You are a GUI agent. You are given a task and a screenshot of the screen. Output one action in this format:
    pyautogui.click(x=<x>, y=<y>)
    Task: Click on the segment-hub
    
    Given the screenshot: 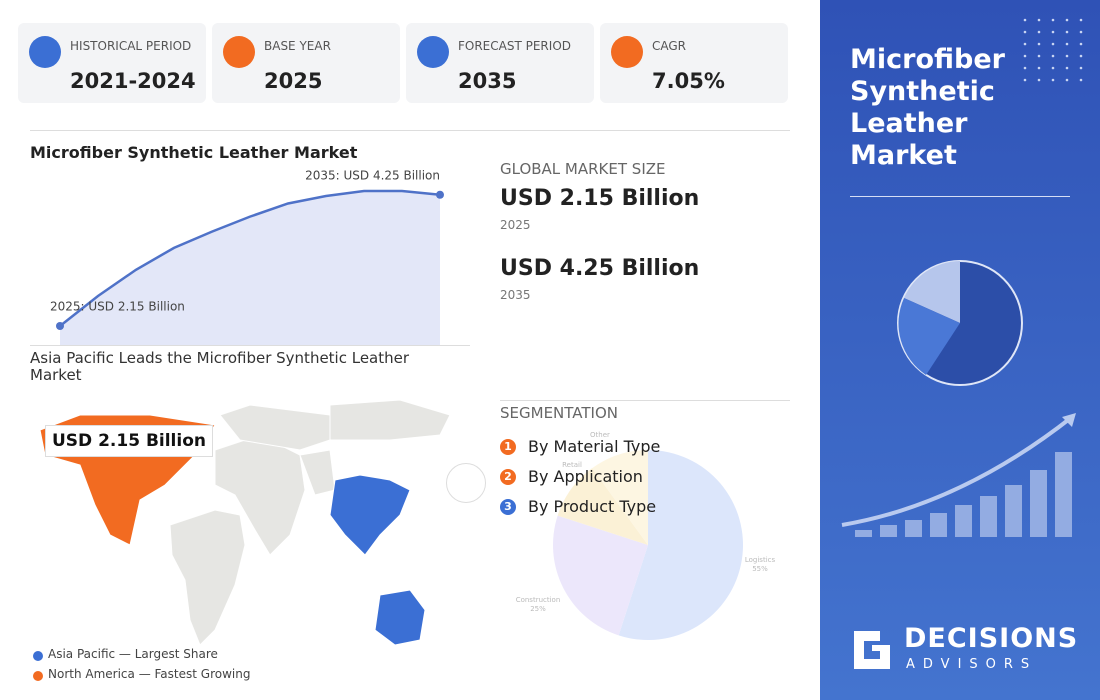 What is the action you would take?
    pyautogui.click(x=466, y=483)
    